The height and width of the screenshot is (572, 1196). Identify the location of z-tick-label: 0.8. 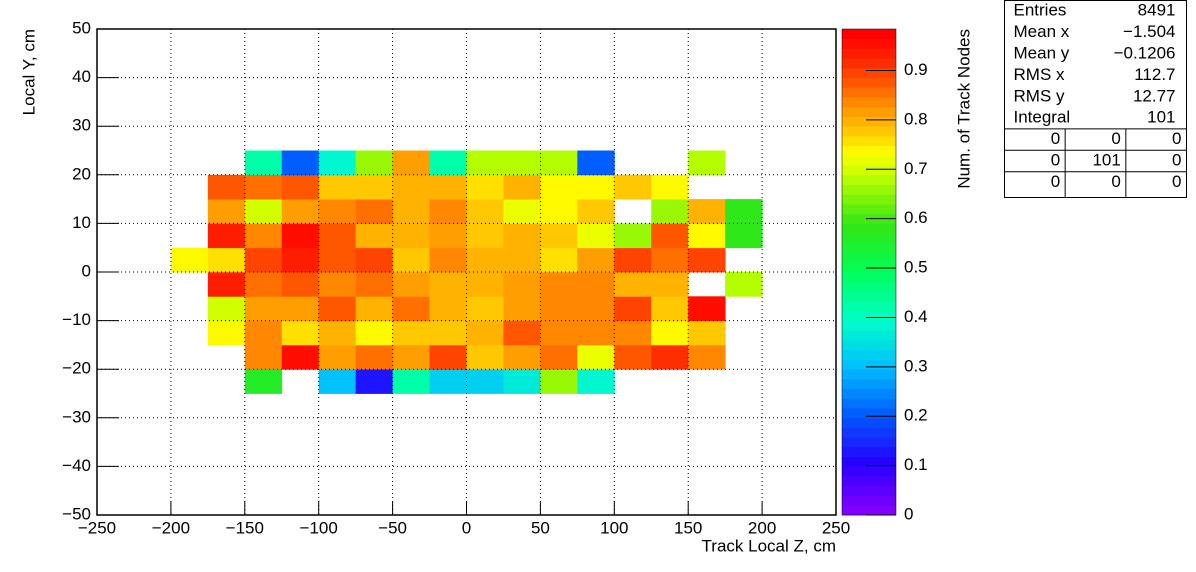
(916, 118).